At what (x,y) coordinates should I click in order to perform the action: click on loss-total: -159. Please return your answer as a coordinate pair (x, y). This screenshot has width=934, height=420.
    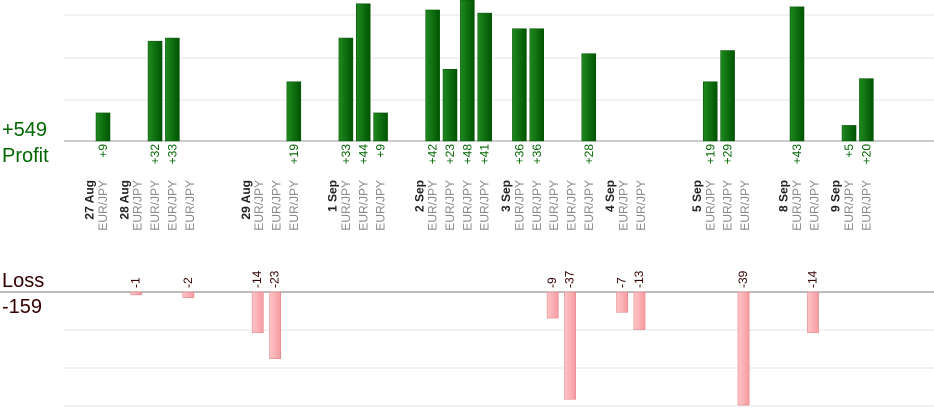
    Looking at the image, I should click on (22, 307).